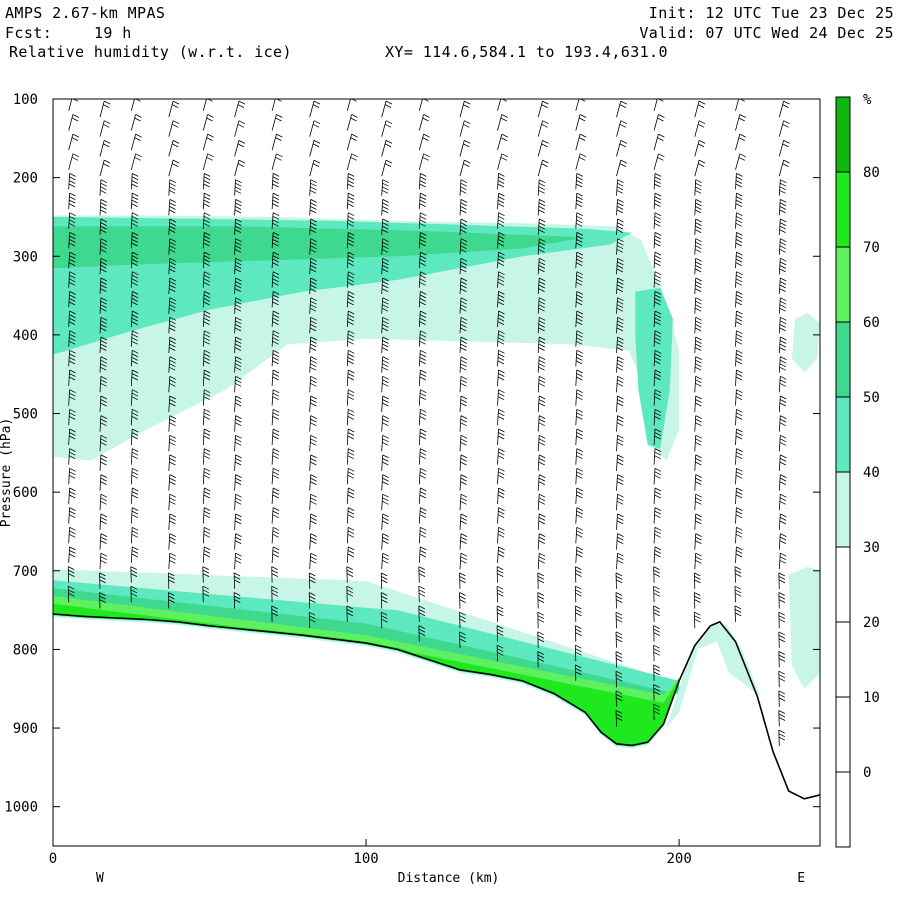 Image resolution: width=900 pixels, height=900 pixels. I want to click on colorbar-label: 40, so click(871, 473).